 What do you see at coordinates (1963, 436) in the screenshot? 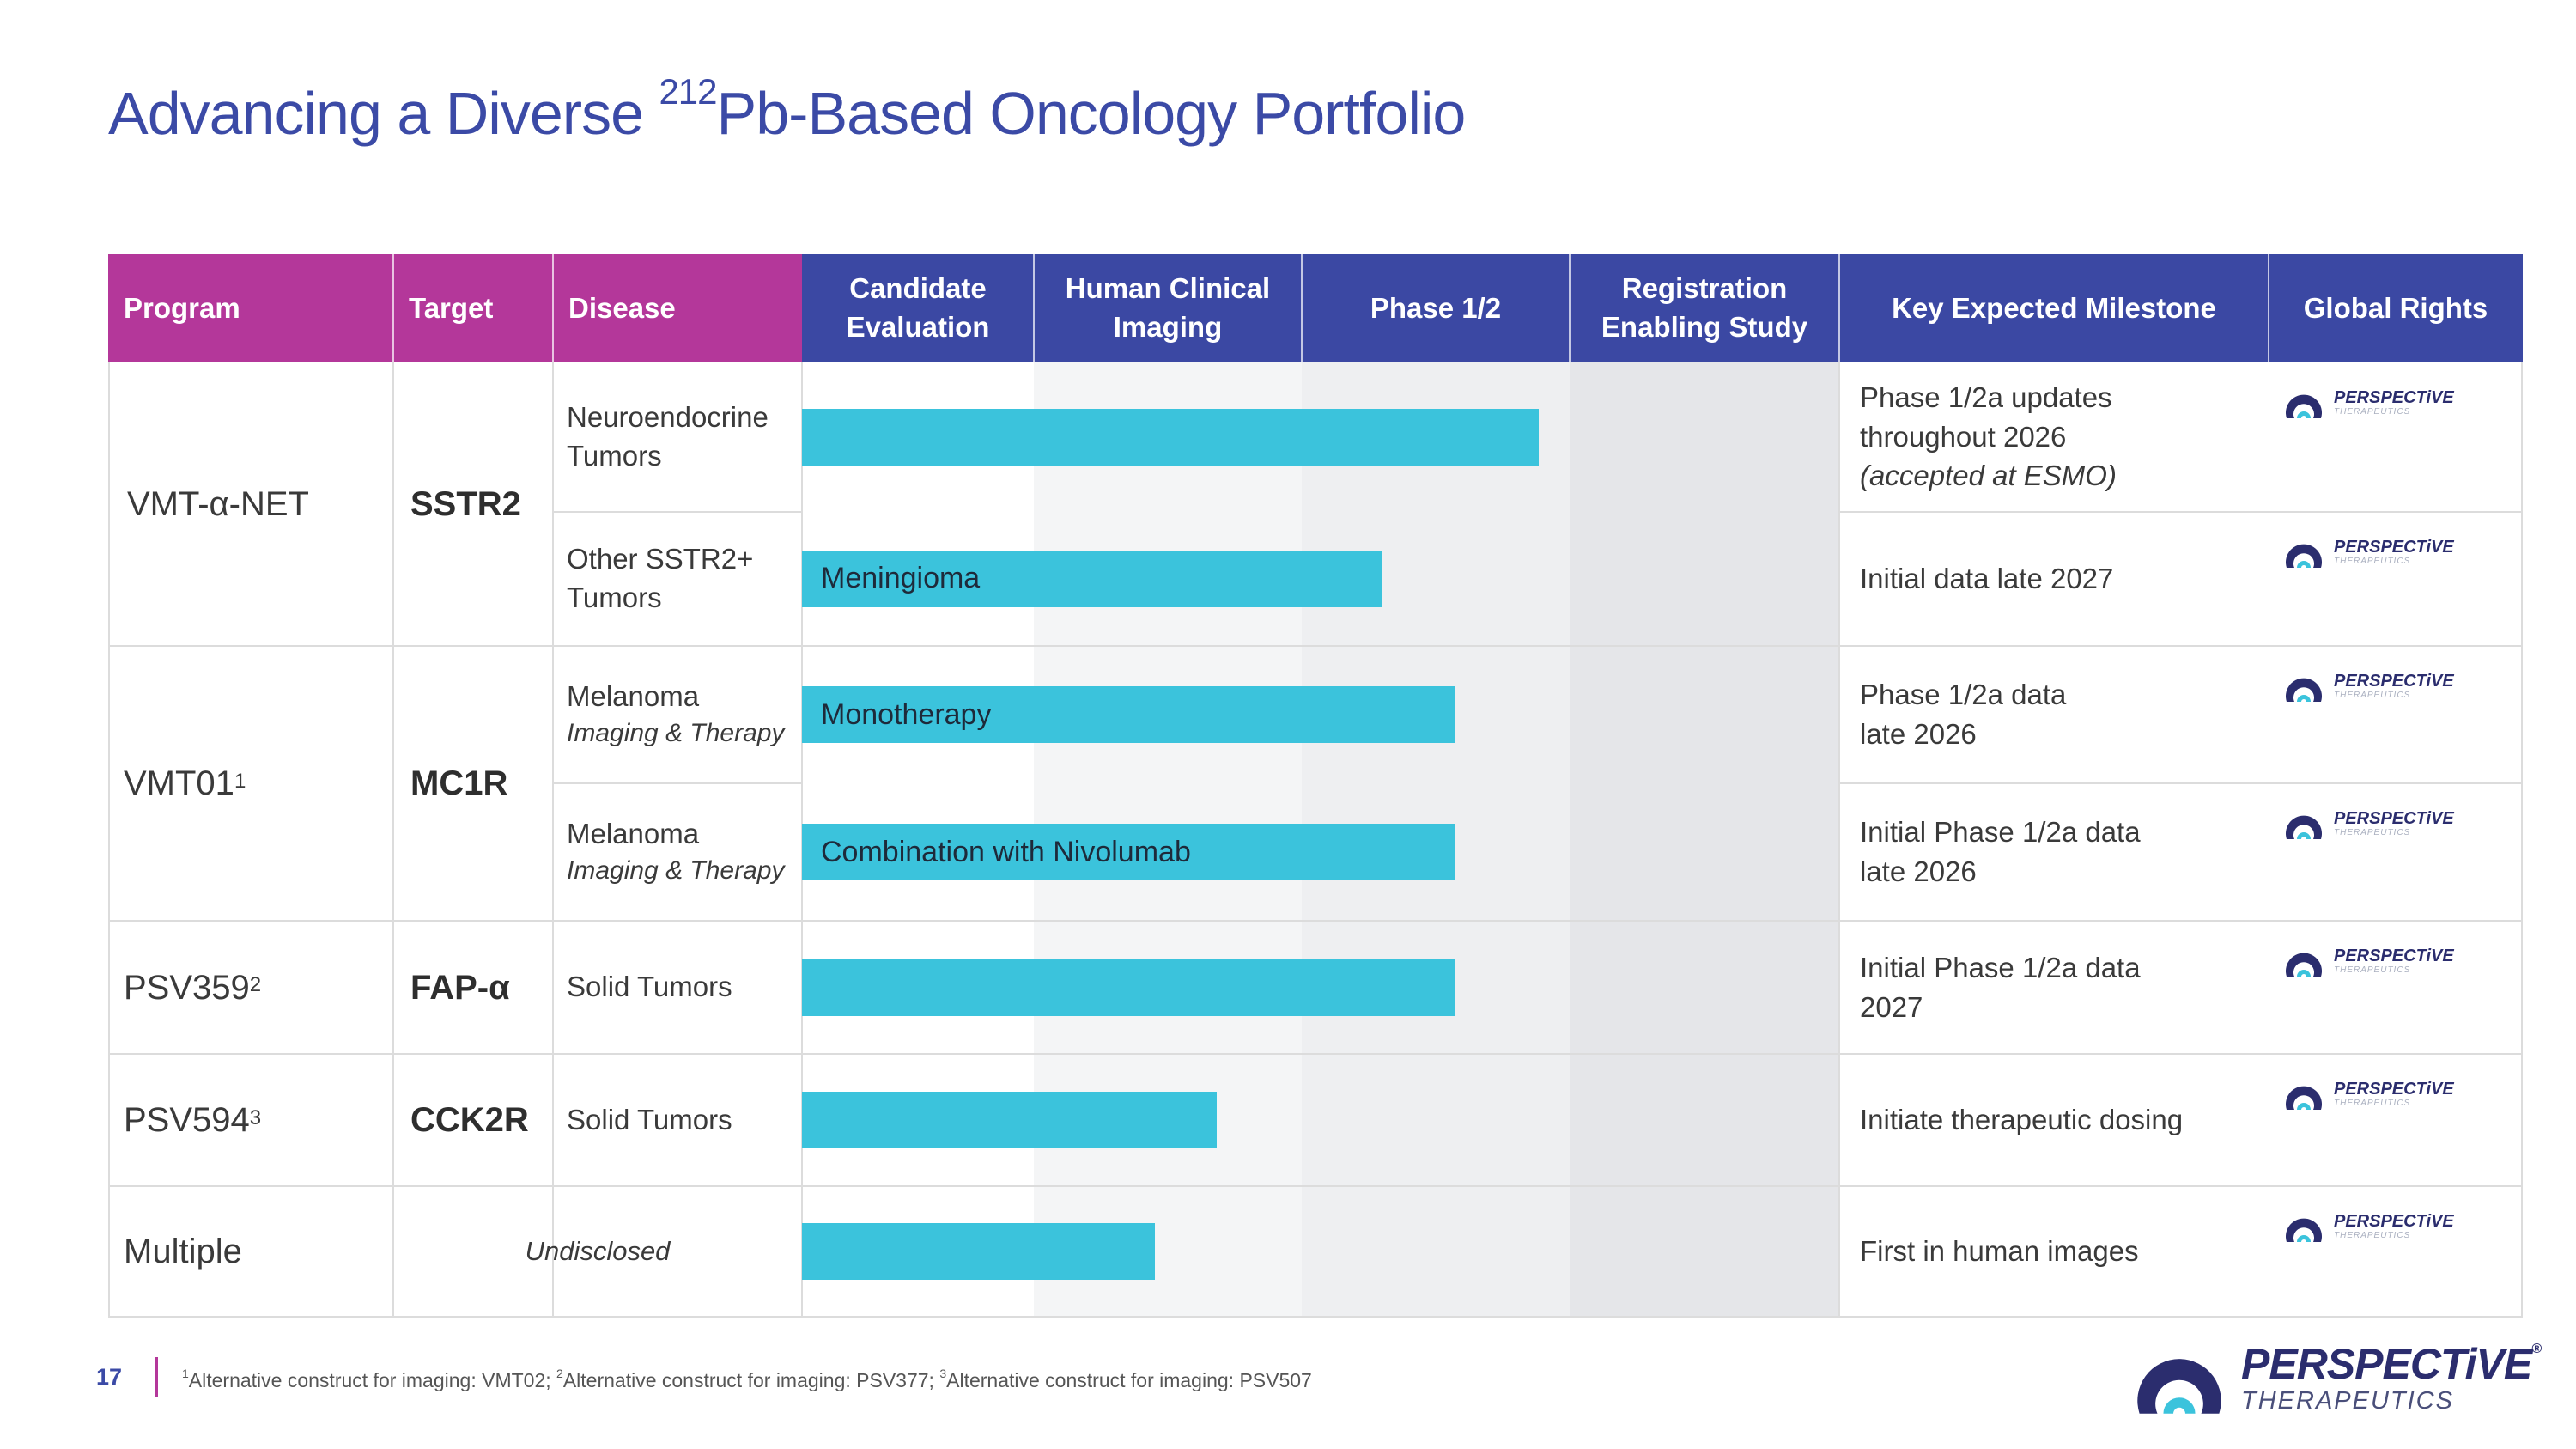
I see `milestone-text: throughout 2026` at bounding box center [1963, 436].